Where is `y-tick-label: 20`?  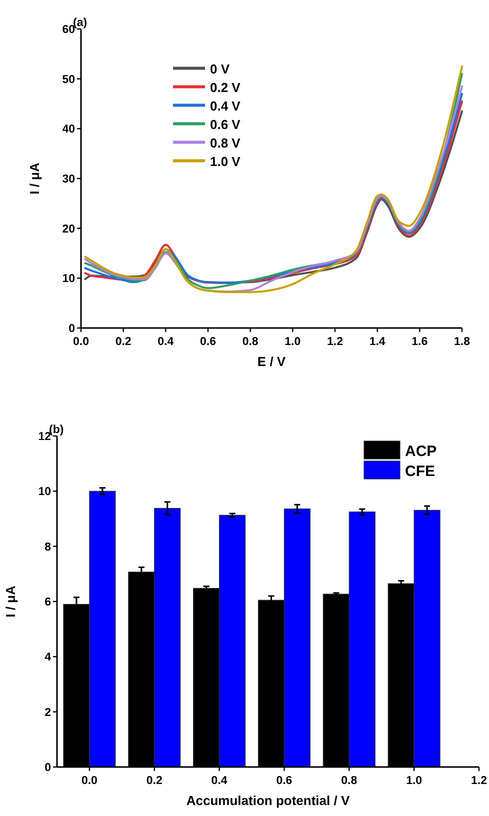
y-tick-label: 20 is located at coordinates (68, 229).